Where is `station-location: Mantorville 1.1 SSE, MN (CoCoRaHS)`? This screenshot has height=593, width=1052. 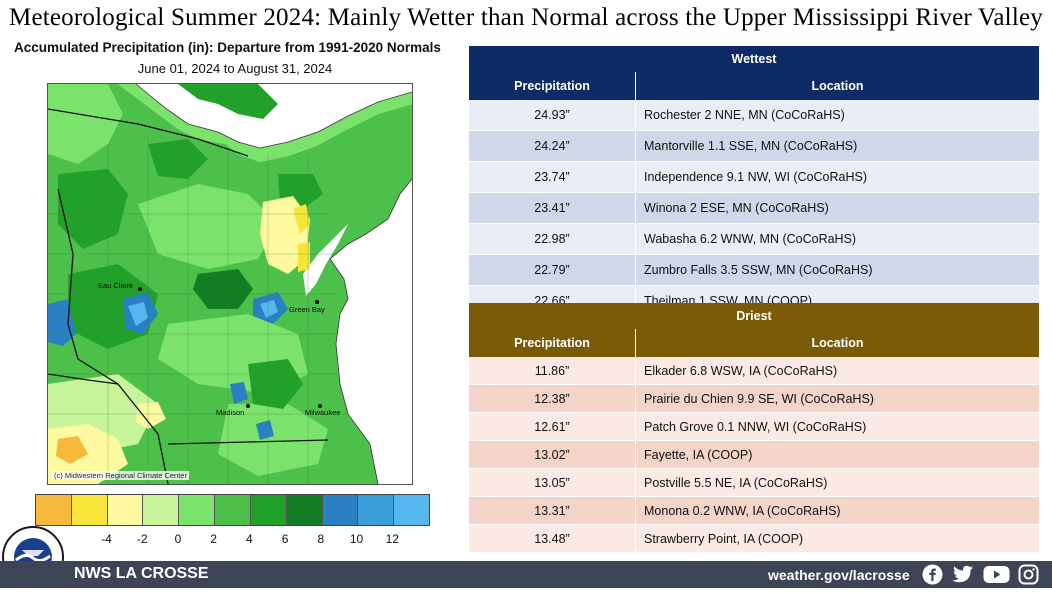
station-location: Mantorville 1.1 SSE, MN (CoCoRaHS) is located at coordinates (837, 146).